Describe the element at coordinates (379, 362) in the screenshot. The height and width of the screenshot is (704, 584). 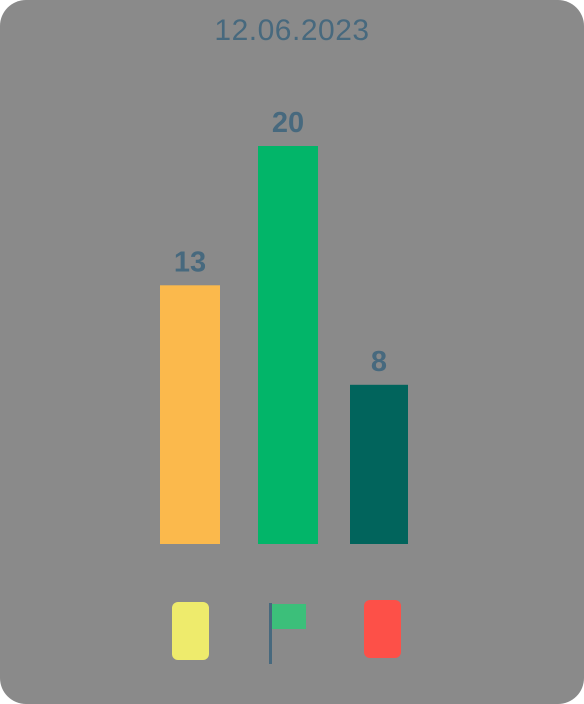
I see `data-label-3: 8` at that location.